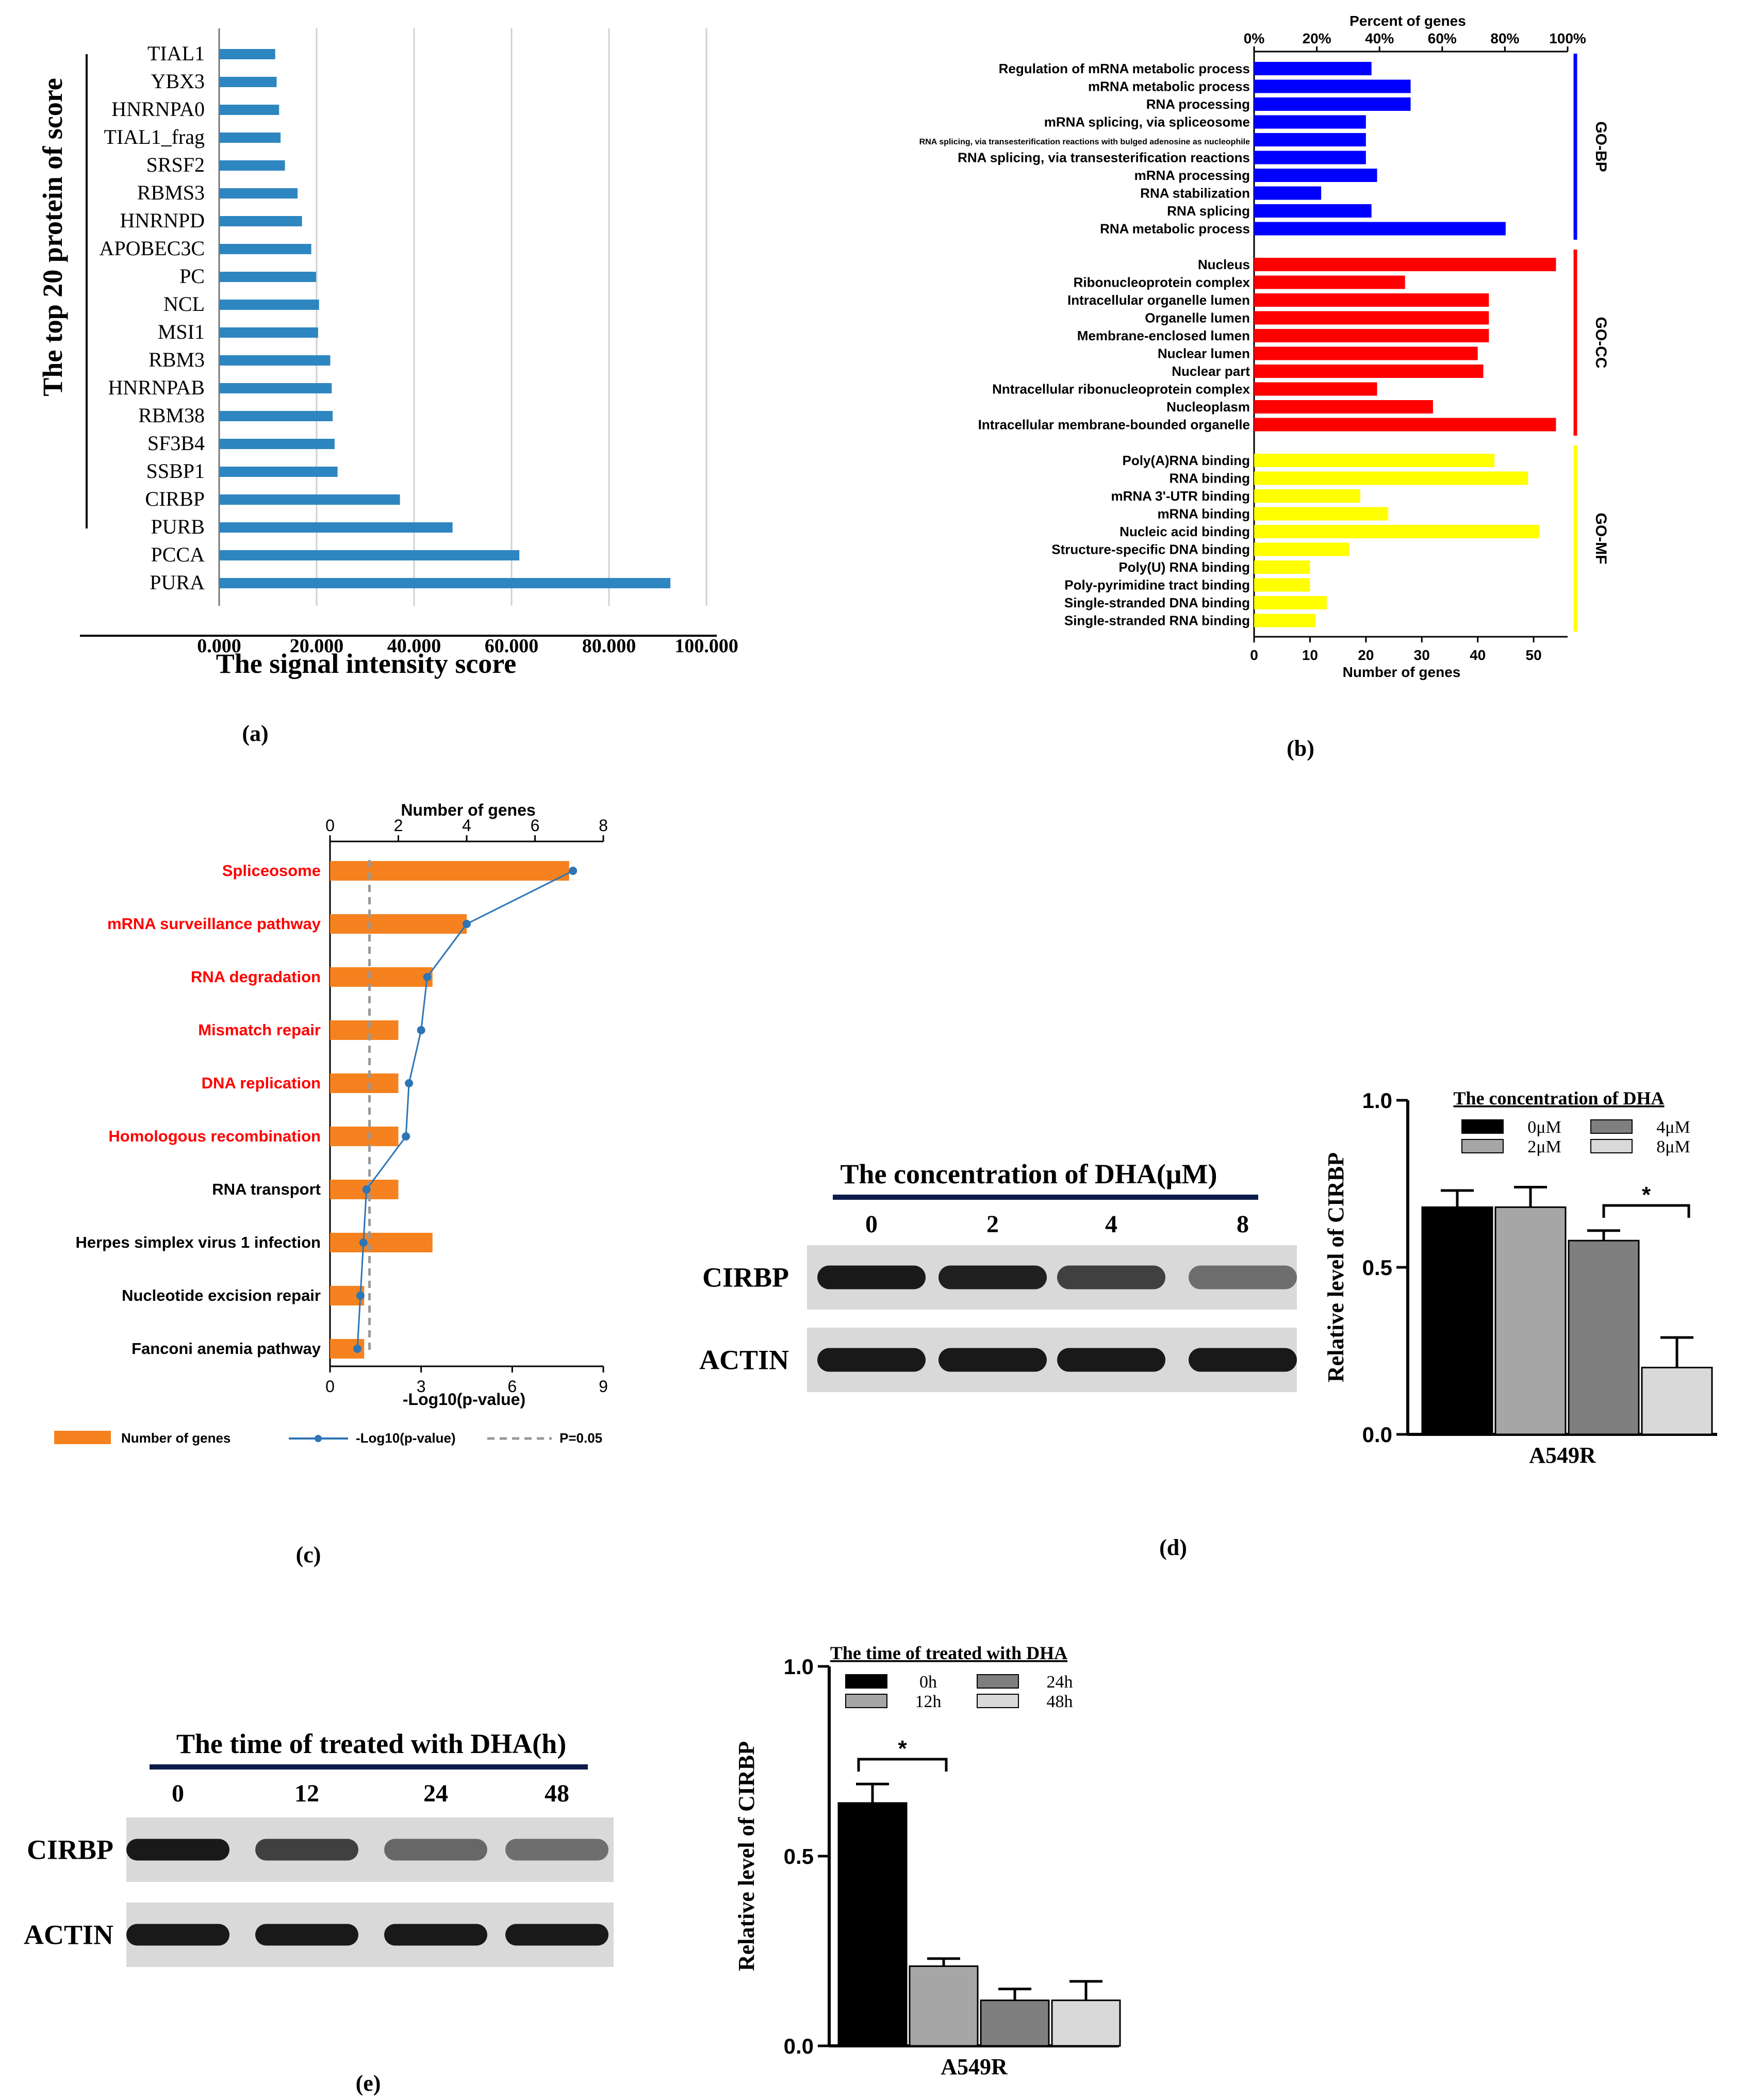 This screenshot has width=1745, height=2100. I want to click on blot-title: The time of treated with DHA(h), so click(371, 1743).